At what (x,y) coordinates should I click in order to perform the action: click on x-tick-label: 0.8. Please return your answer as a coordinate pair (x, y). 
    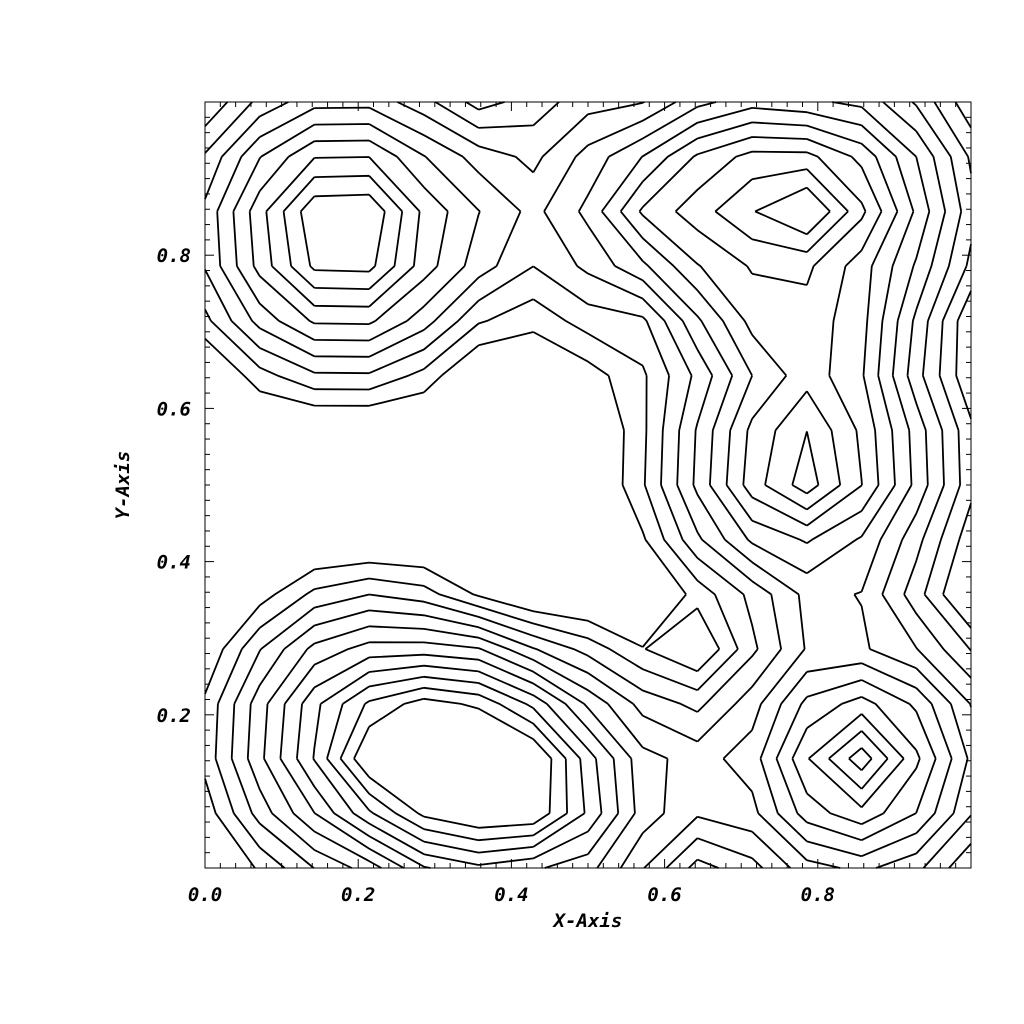
    Looking at the image, I should click on (818, 895).